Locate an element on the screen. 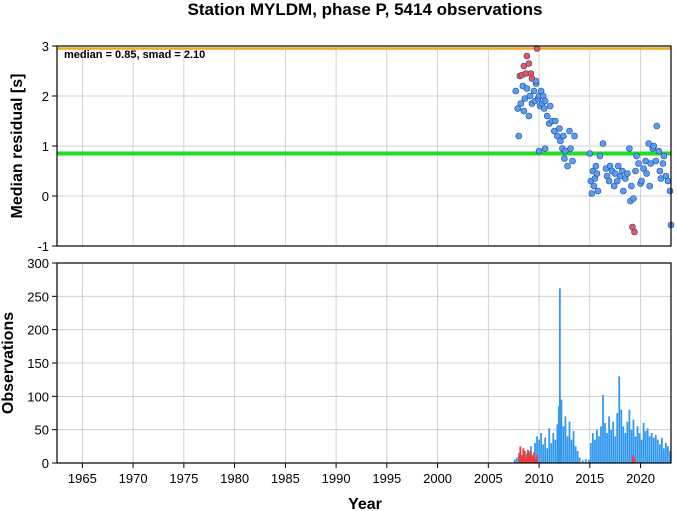 The height and width of the screenshot is (511, 677). y-tick-label: 150 is located at coordinates (38, 363).